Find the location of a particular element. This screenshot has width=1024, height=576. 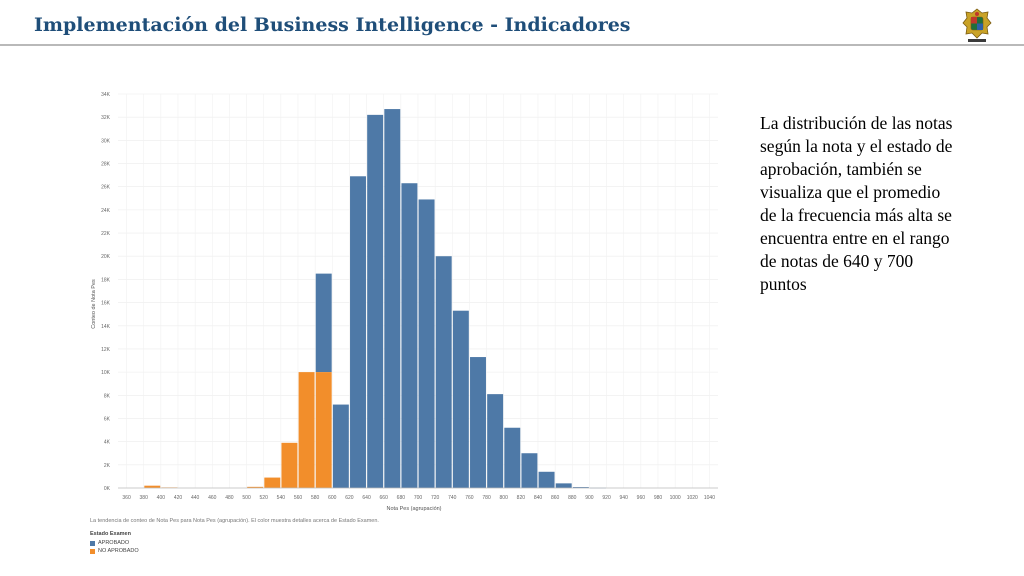

x-tick-label: 920 is located at coordinates (606, 498).